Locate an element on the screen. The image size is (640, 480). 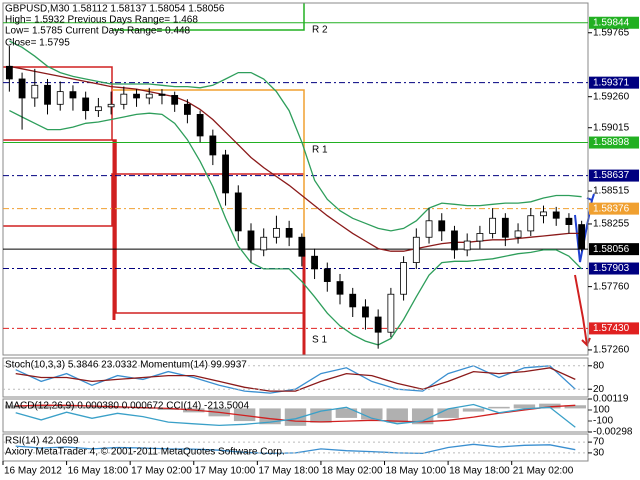
y-tick-label: 70 is located at coordinates (599, 442).